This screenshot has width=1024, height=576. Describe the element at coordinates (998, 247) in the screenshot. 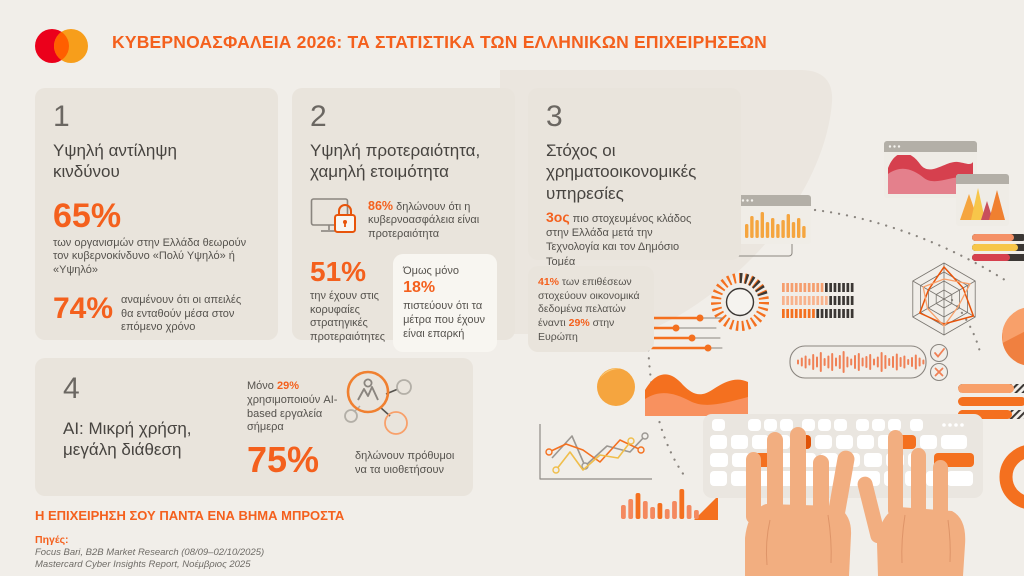

I see `progress-pills-icon` at that location.